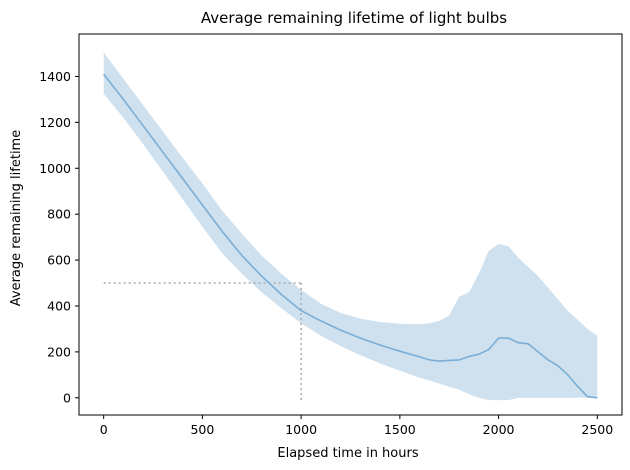 This screenshot has height=470, width=630. What do you see at coordinates (59, 214) in the screenshot?
I see `y-tick-label: 800` at bounding box center [59, 214].